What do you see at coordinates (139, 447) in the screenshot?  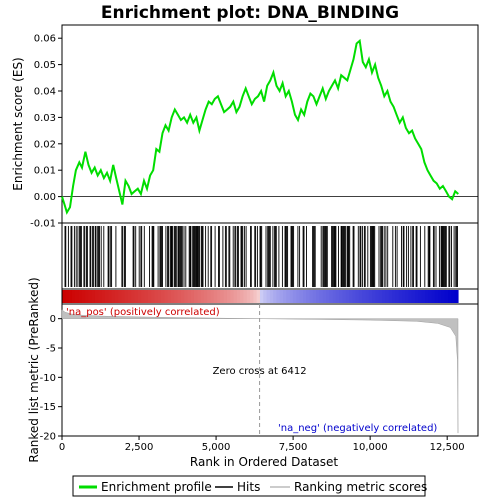 I see `x-tick-label: 2,500` at bounding box center [139, 447].